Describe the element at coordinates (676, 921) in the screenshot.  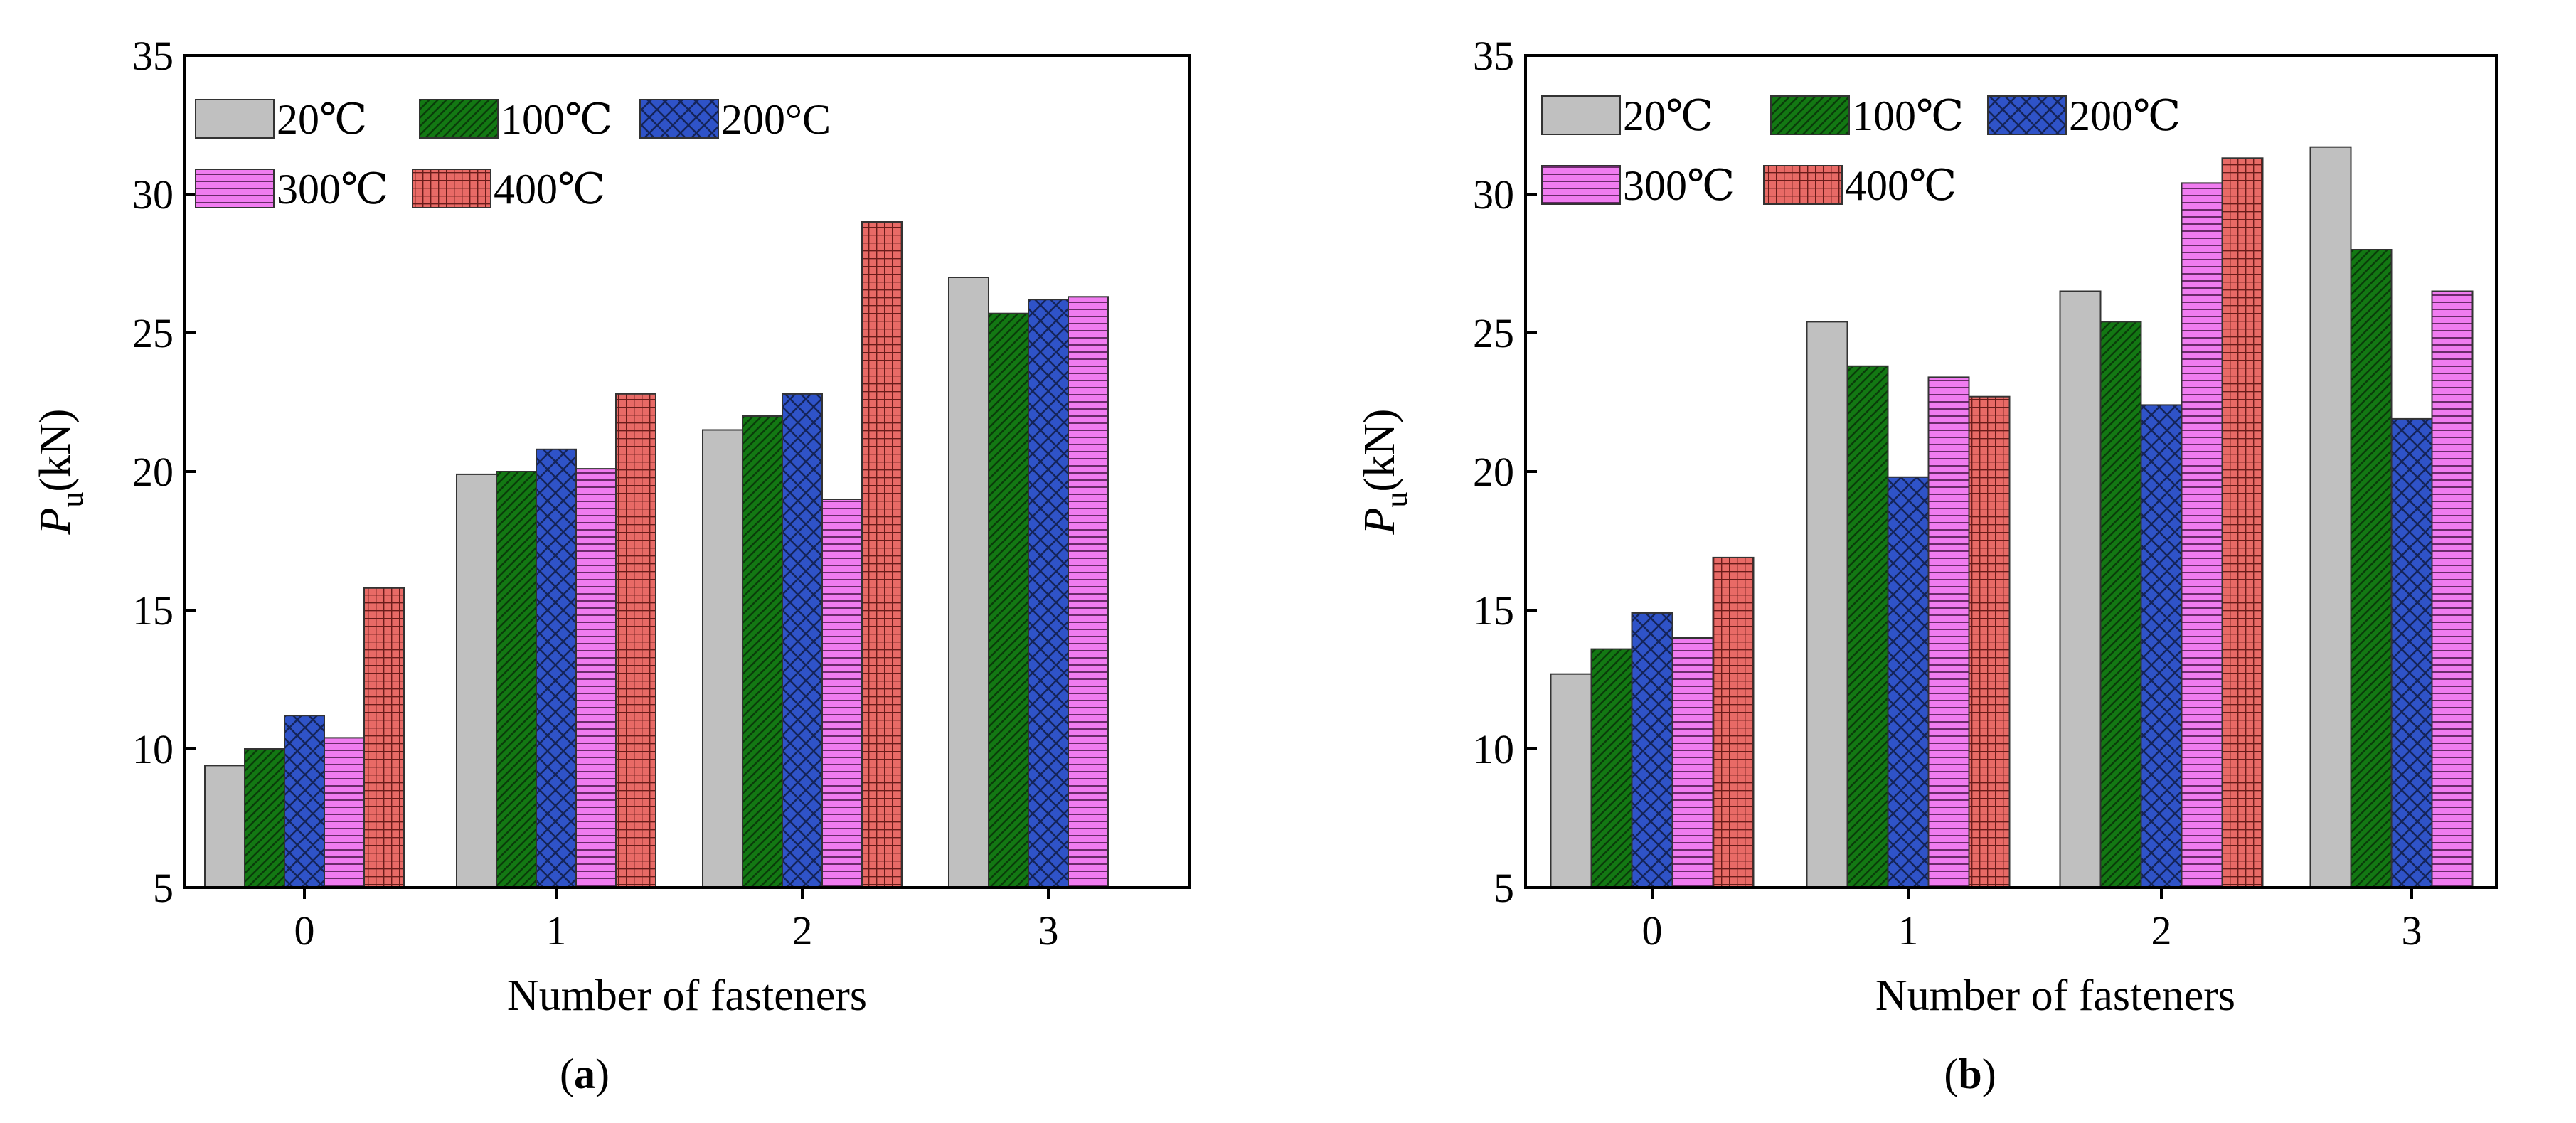
I see `x-axis-ticks-a: 0 1 2 3` at that location.